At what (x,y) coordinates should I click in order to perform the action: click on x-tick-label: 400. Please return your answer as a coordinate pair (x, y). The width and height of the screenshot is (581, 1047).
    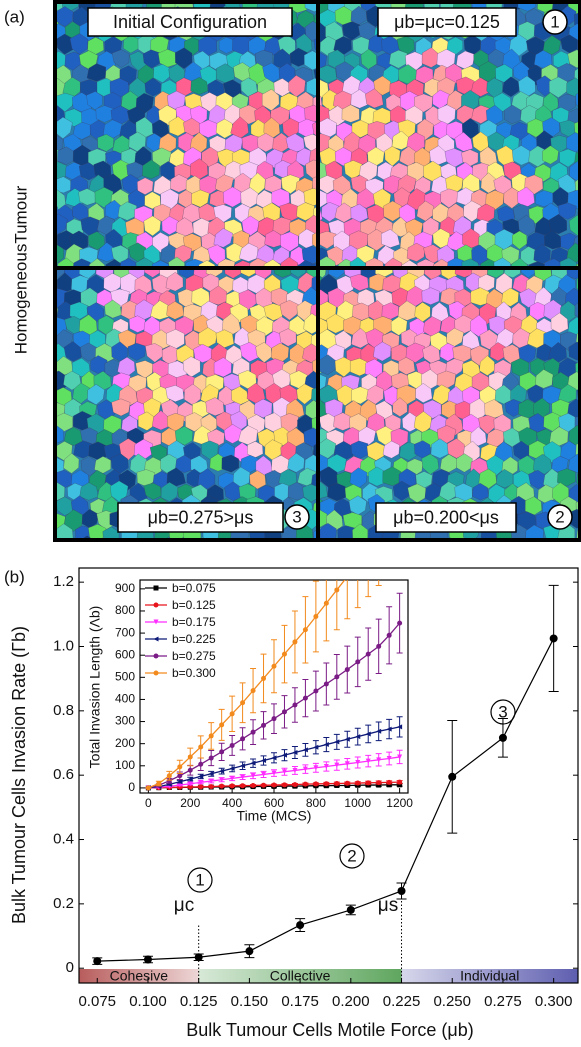
    Looking at the image, I should click on (232, 803).